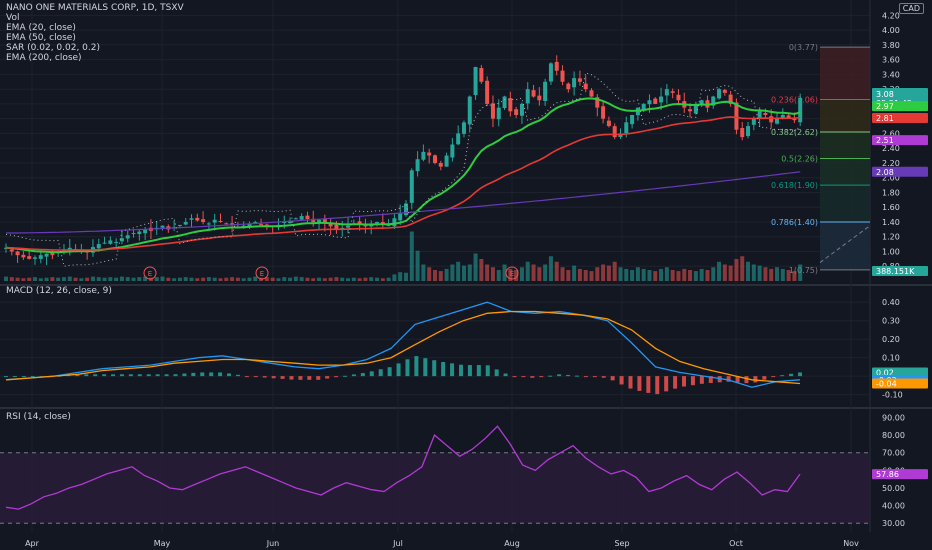  I want to click on legend-ema50: EMA (50, close), so click(41, 38).